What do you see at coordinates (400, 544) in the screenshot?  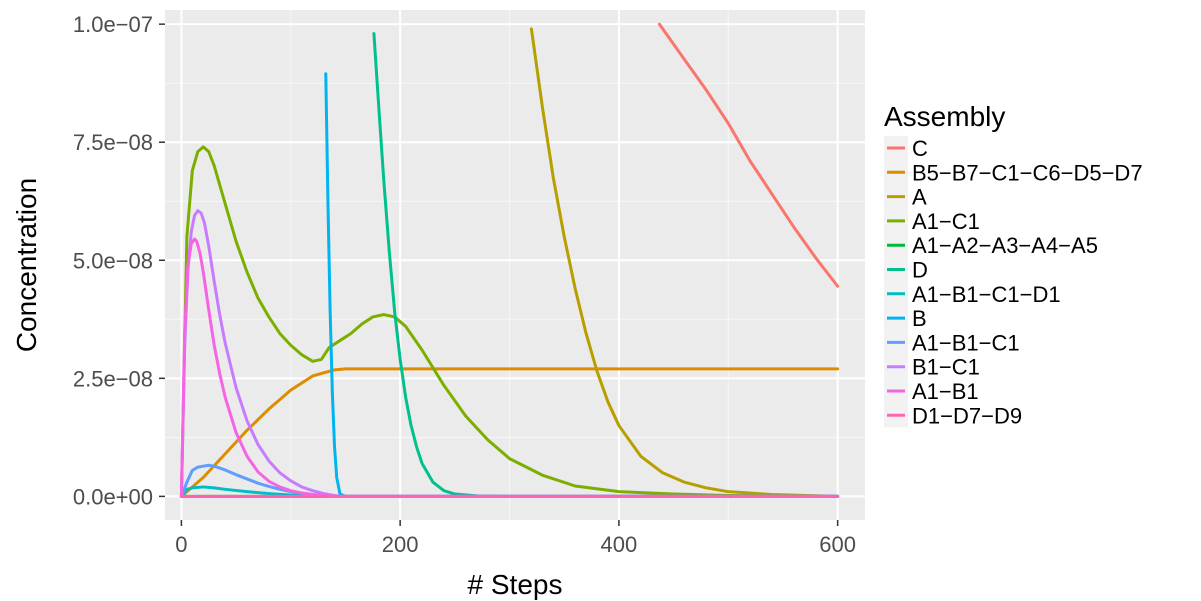 I see `x-tick-label: 200` at bounding box center [400, 544].